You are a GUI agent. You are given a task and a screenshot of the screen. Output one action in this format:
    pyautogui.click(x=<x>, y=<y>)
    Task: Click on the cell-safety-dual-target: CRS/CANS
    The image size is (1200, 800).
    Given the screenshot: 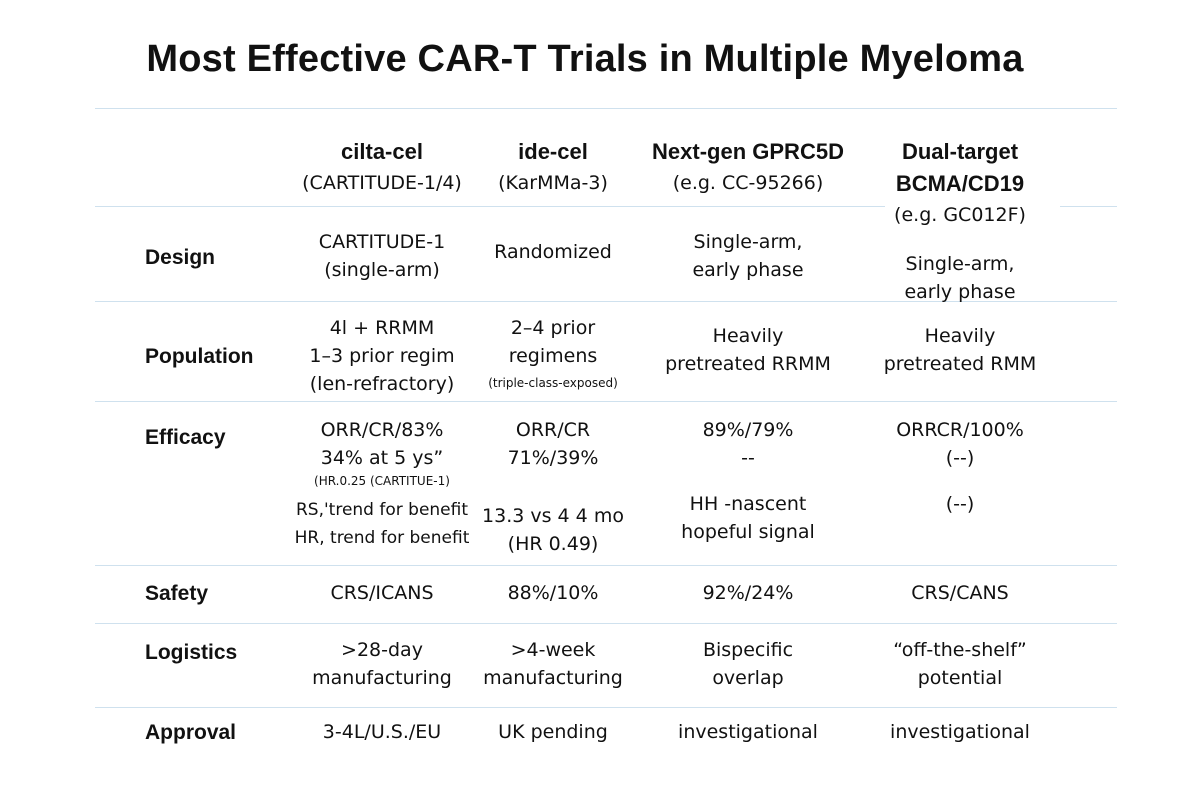 What is the action you would take?
    pyautogui.click(x=960, y=593)
    